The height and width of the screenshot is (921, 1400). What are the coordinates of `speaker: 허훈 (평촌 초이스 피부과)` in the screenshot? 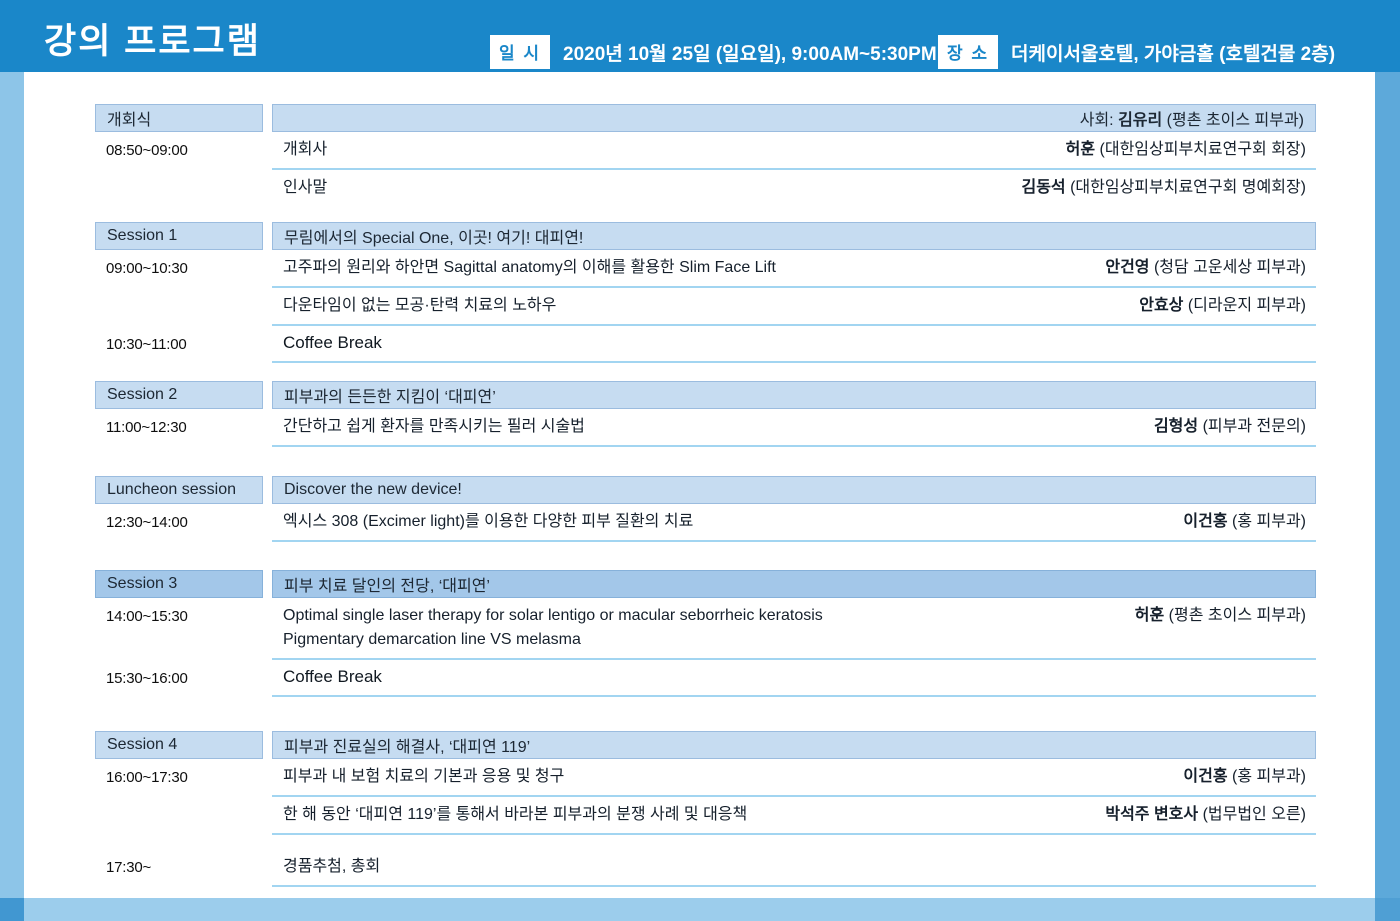 It's located at (1220, 616).